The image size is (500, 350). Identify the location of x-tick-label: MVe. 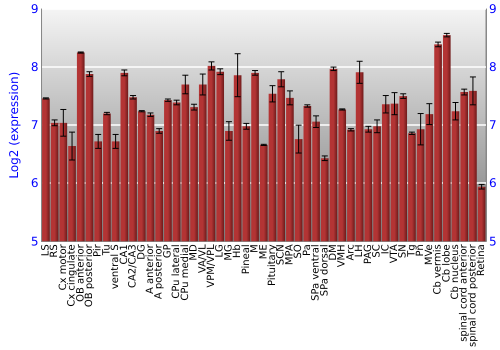
(429, 255).